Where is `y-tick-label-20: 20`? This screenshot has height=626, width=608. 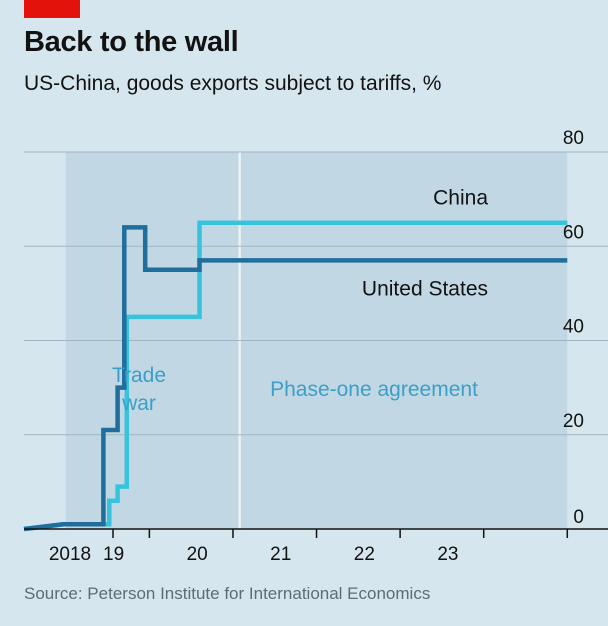 y-tick-label-20: 20 is located at coordinates (573, 421).